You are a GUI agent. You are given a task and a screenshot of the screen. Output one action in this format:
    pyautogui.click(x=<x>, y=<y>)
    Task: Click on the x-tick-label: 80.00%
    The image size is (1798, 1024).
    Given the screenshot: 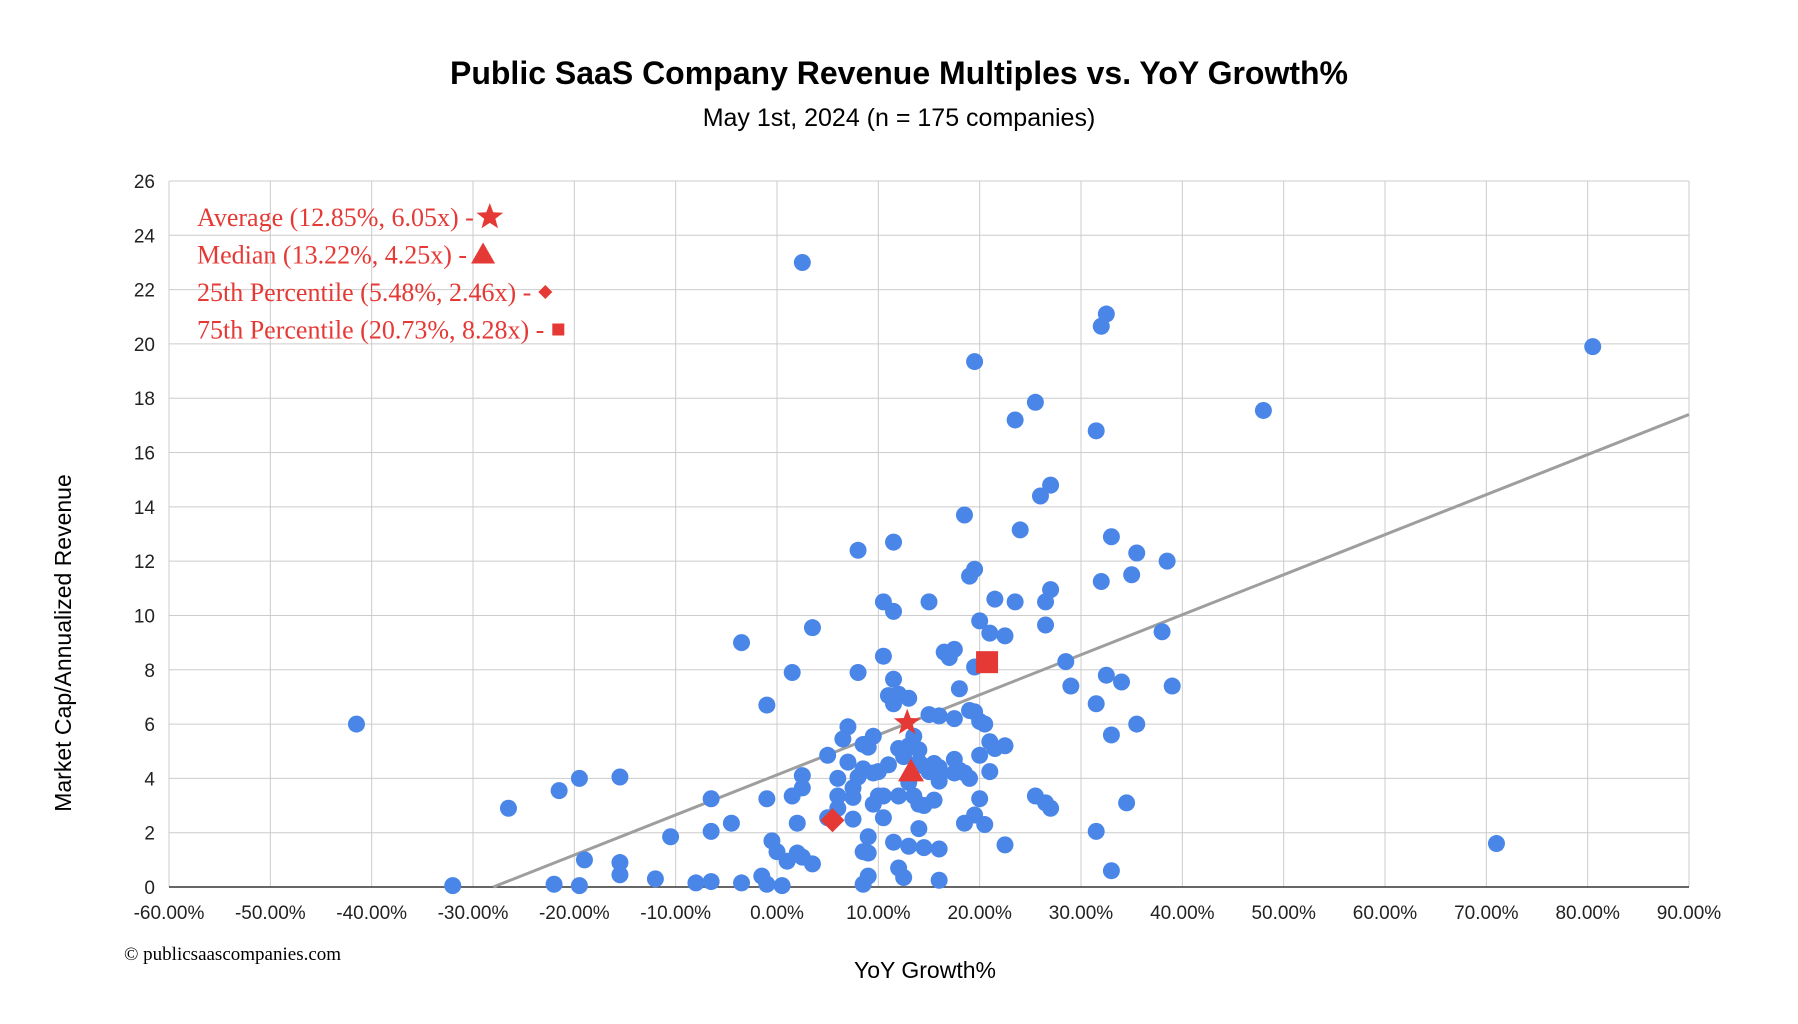 What is the action you would take?
    pyautogui.click(x=1587, y=913)
    